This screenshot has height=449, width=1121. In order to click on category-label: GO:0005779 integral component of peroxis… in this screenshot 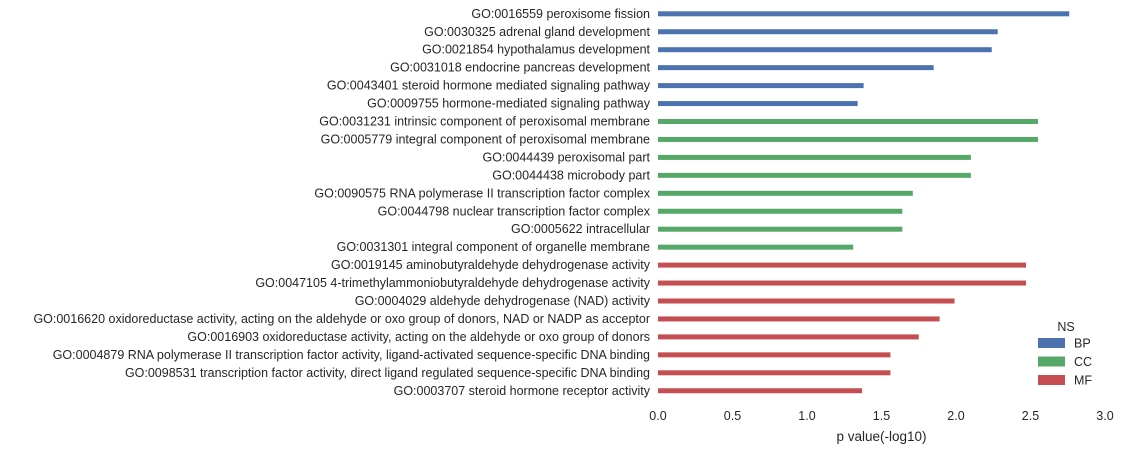, I will do `click(485, 139)`.